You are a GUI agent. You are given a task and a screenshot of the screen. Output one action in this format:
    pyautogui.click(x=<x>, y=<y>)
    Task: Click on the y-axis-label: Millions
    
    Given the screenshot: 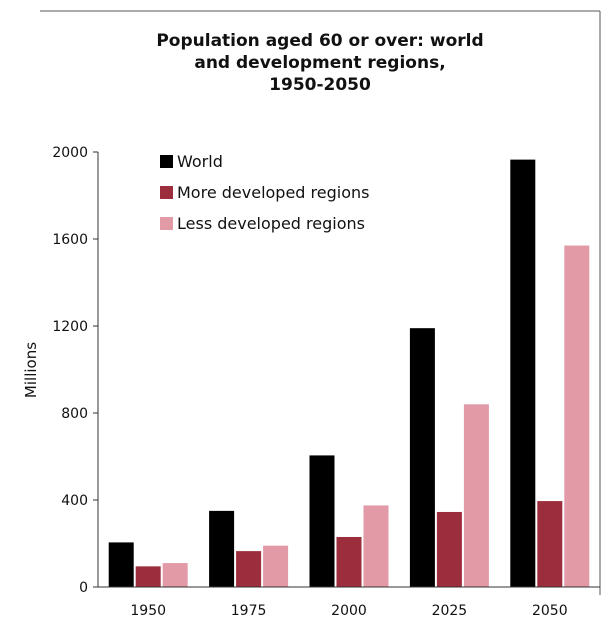 What is the action you would take?
    pyautogui.click(x=31, y=370)
    